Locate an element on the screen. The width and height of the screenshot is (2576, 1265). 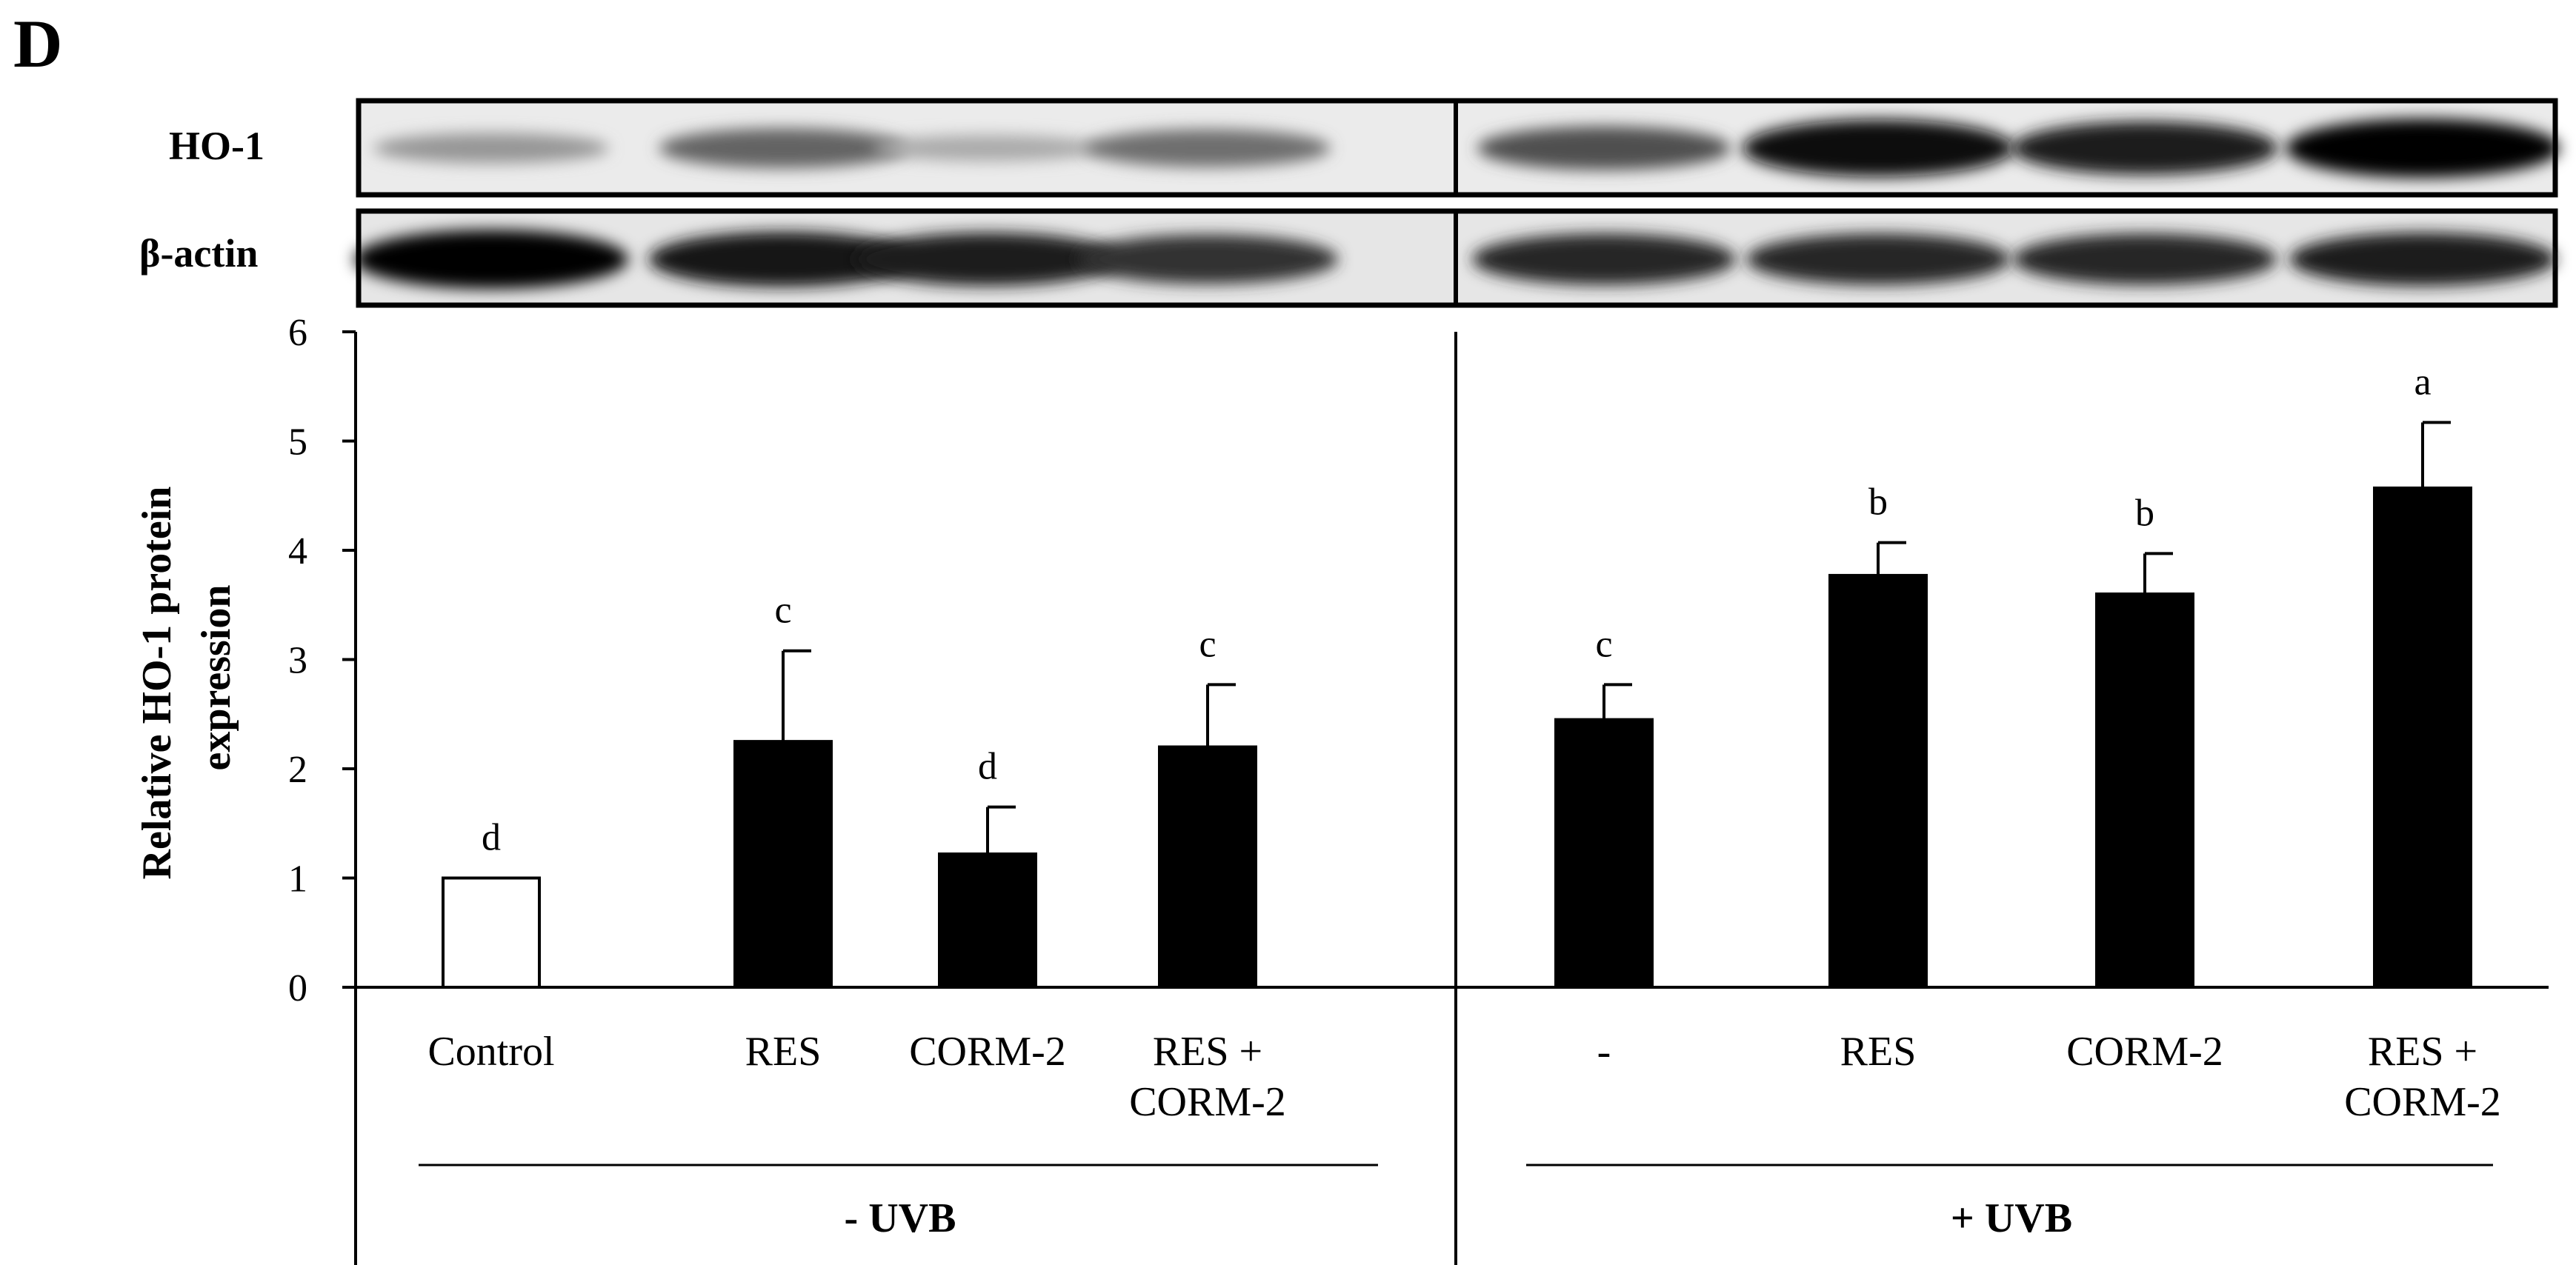
y-axis-title-line-2: expression is located at coordinates (216, 678).